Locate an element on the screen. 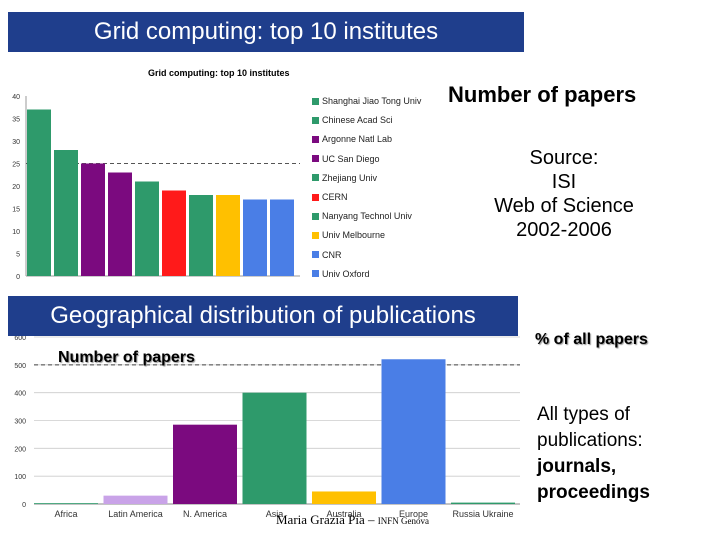 Image resolution: width=720 pixels, height=540 pixels. legend-label: CERN is located at coordinates (335, 197).